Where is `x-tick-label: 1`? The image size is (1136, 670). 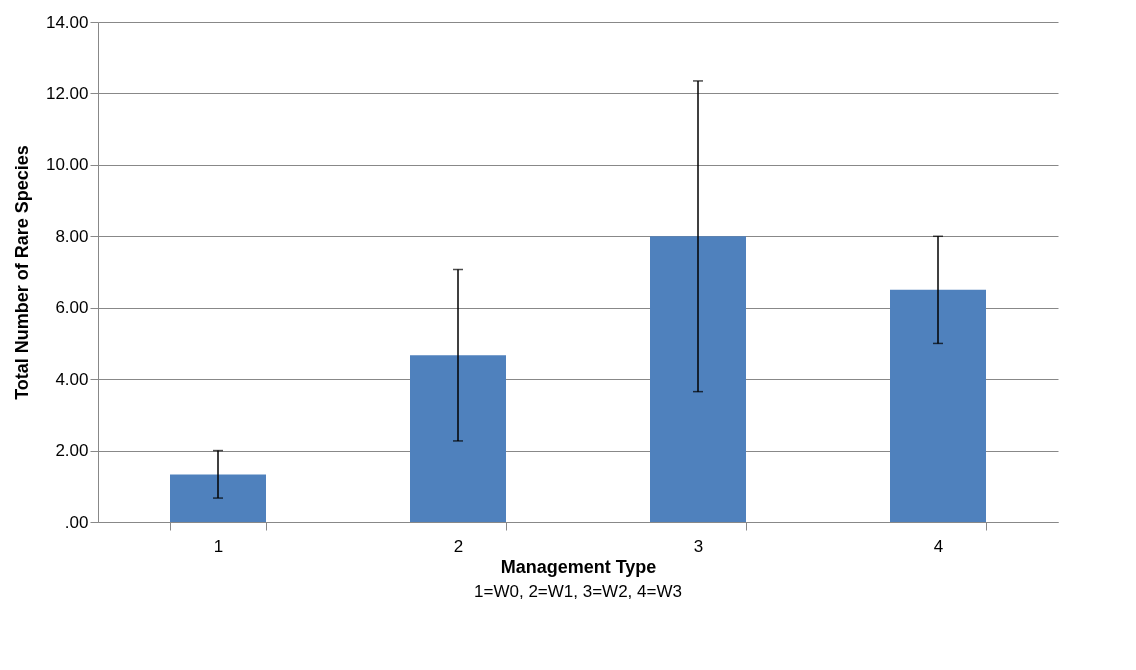
x-tick-label: 1 is located at coordinates (218, 546).